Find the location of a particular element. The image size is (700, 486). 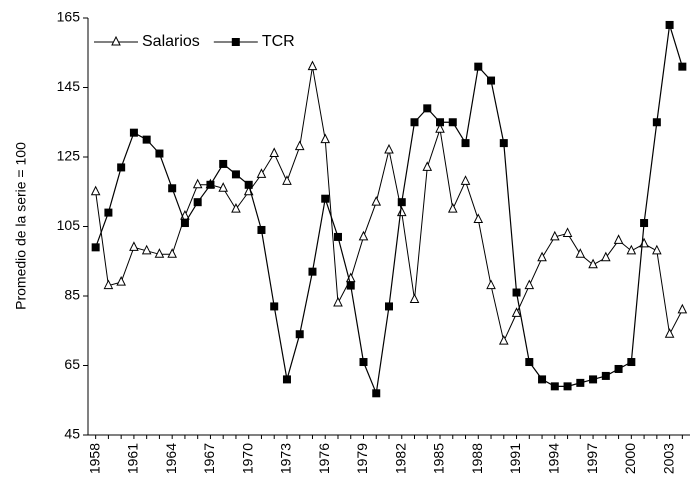

x-tick-label: 1973 is located at coordinates (286, 458).